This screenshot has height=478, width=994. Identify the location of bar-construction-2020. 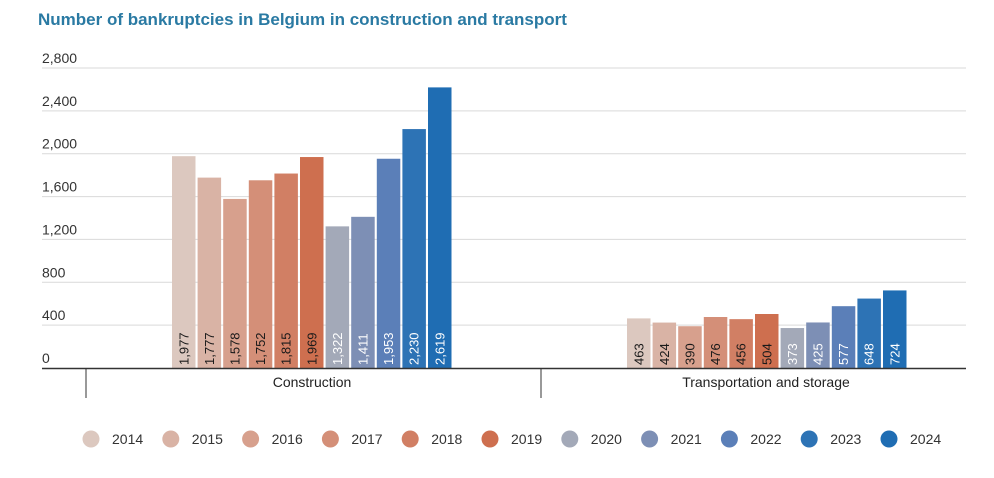
(337, 297).